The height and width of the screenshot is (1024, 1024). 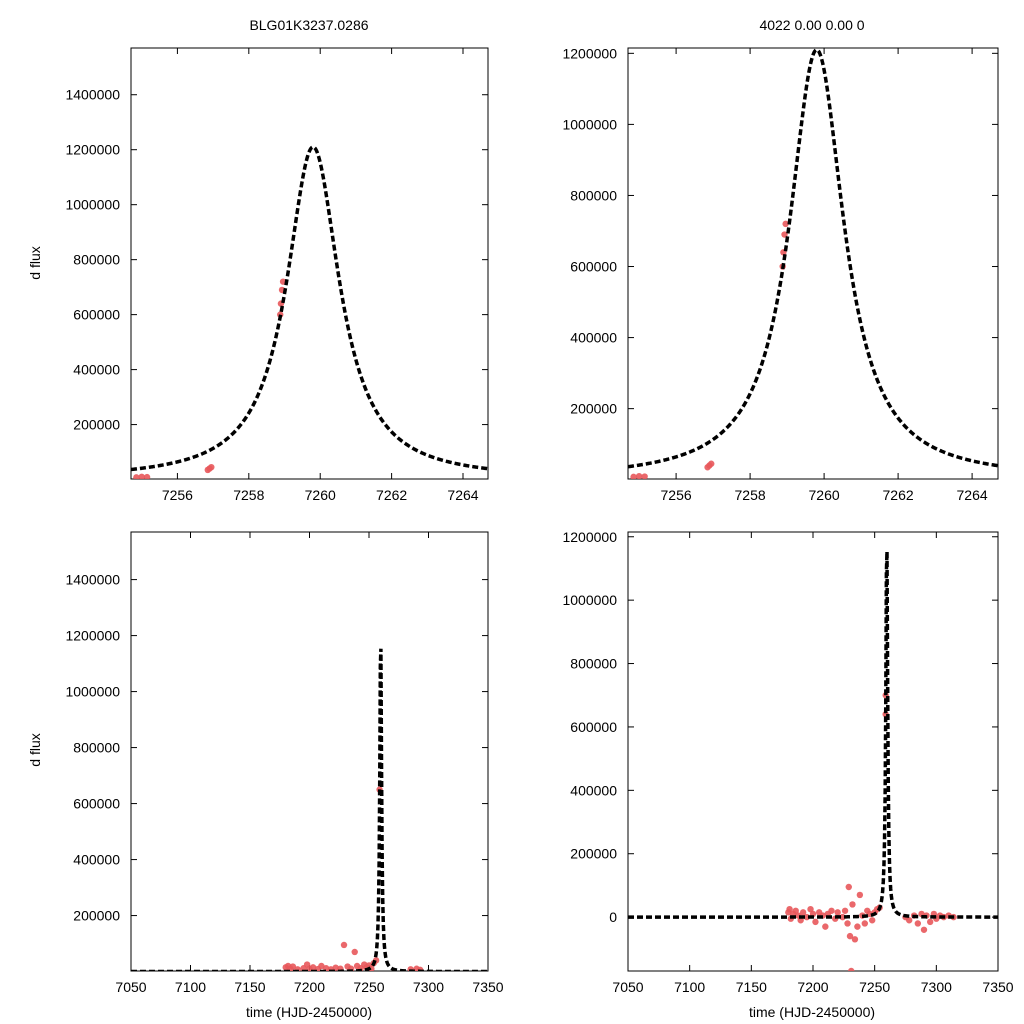 I want to click on x-tick-label: 7050, so click(x=627, y=987).